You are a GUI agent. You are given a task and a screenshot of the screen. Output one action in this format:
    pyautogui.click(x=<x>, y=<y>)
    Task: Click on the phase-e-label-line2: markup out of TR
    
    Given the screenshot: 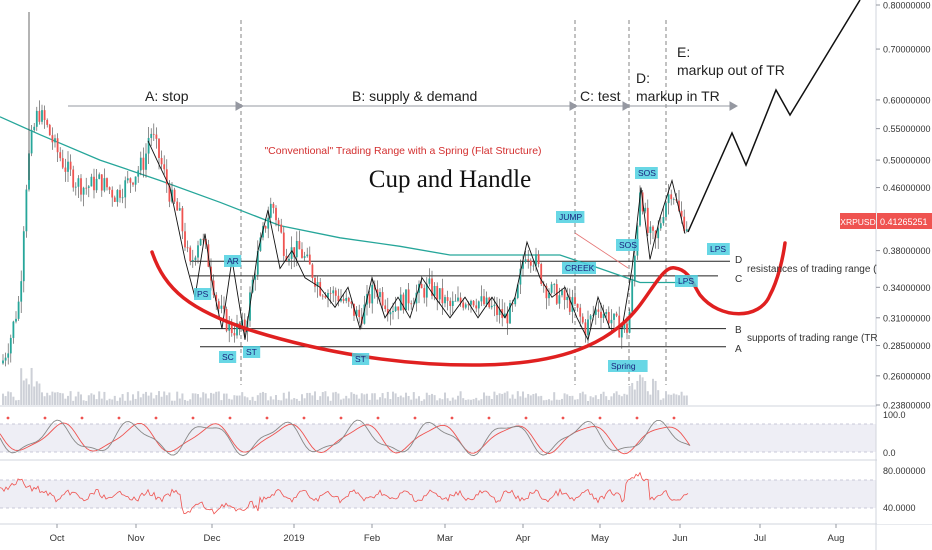 What is the action you would take?
    pyautogui.click(x=731, y=70)
    